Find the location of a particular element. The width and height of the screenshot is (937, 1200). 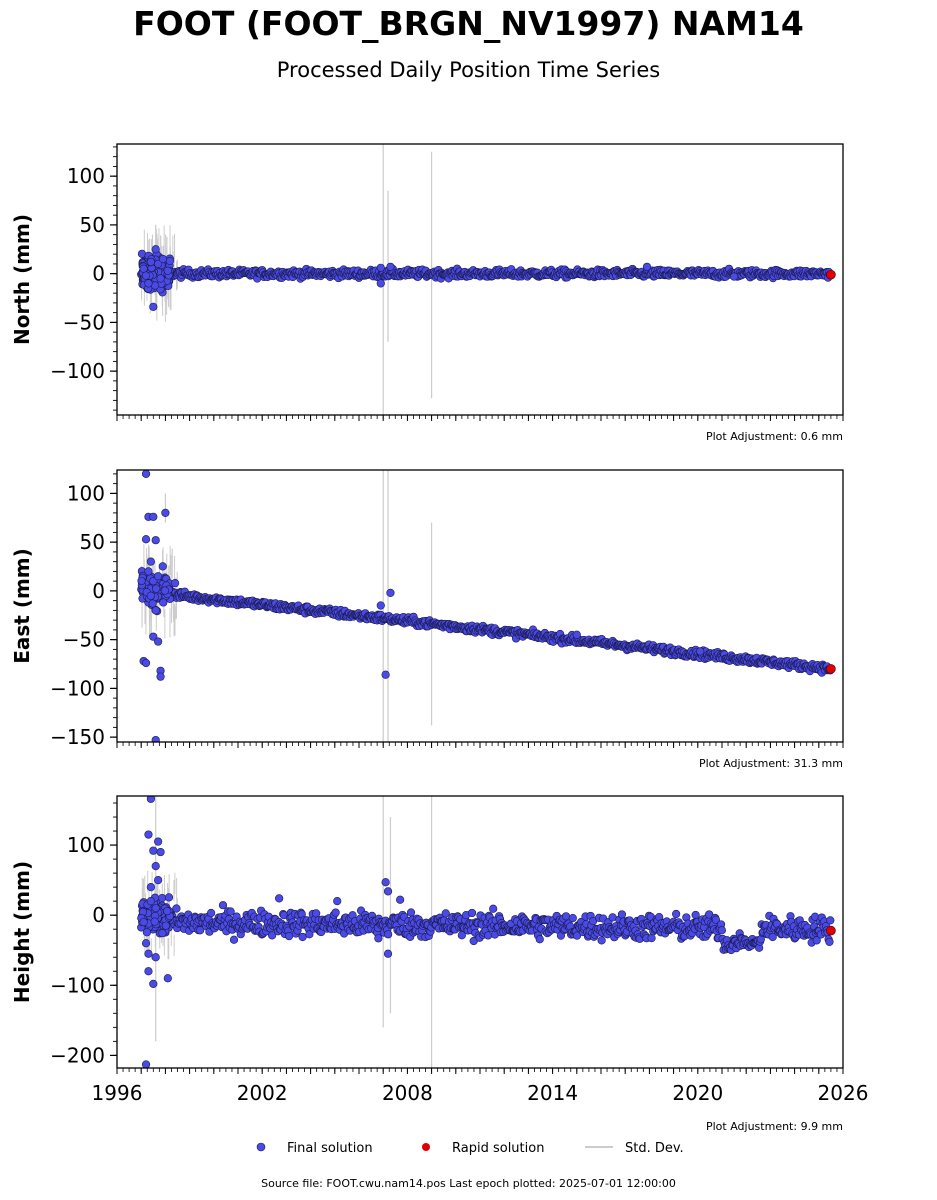

legend-rapid-label: Rapid solution is located at coordinates (498, 1148).